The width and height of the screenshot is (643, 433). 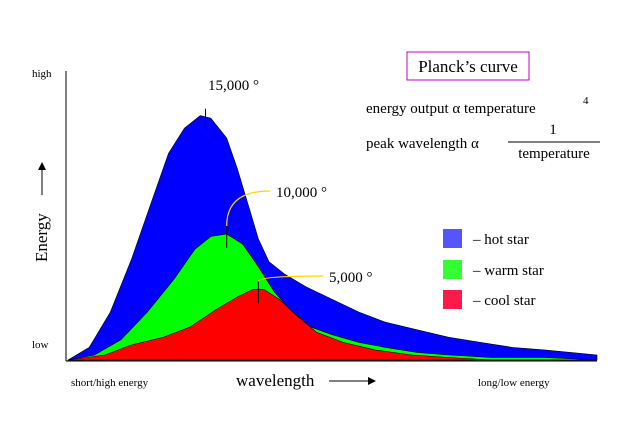 I want to click on legend: – hot star – warm star – cool star, so click(x=493, y=269).